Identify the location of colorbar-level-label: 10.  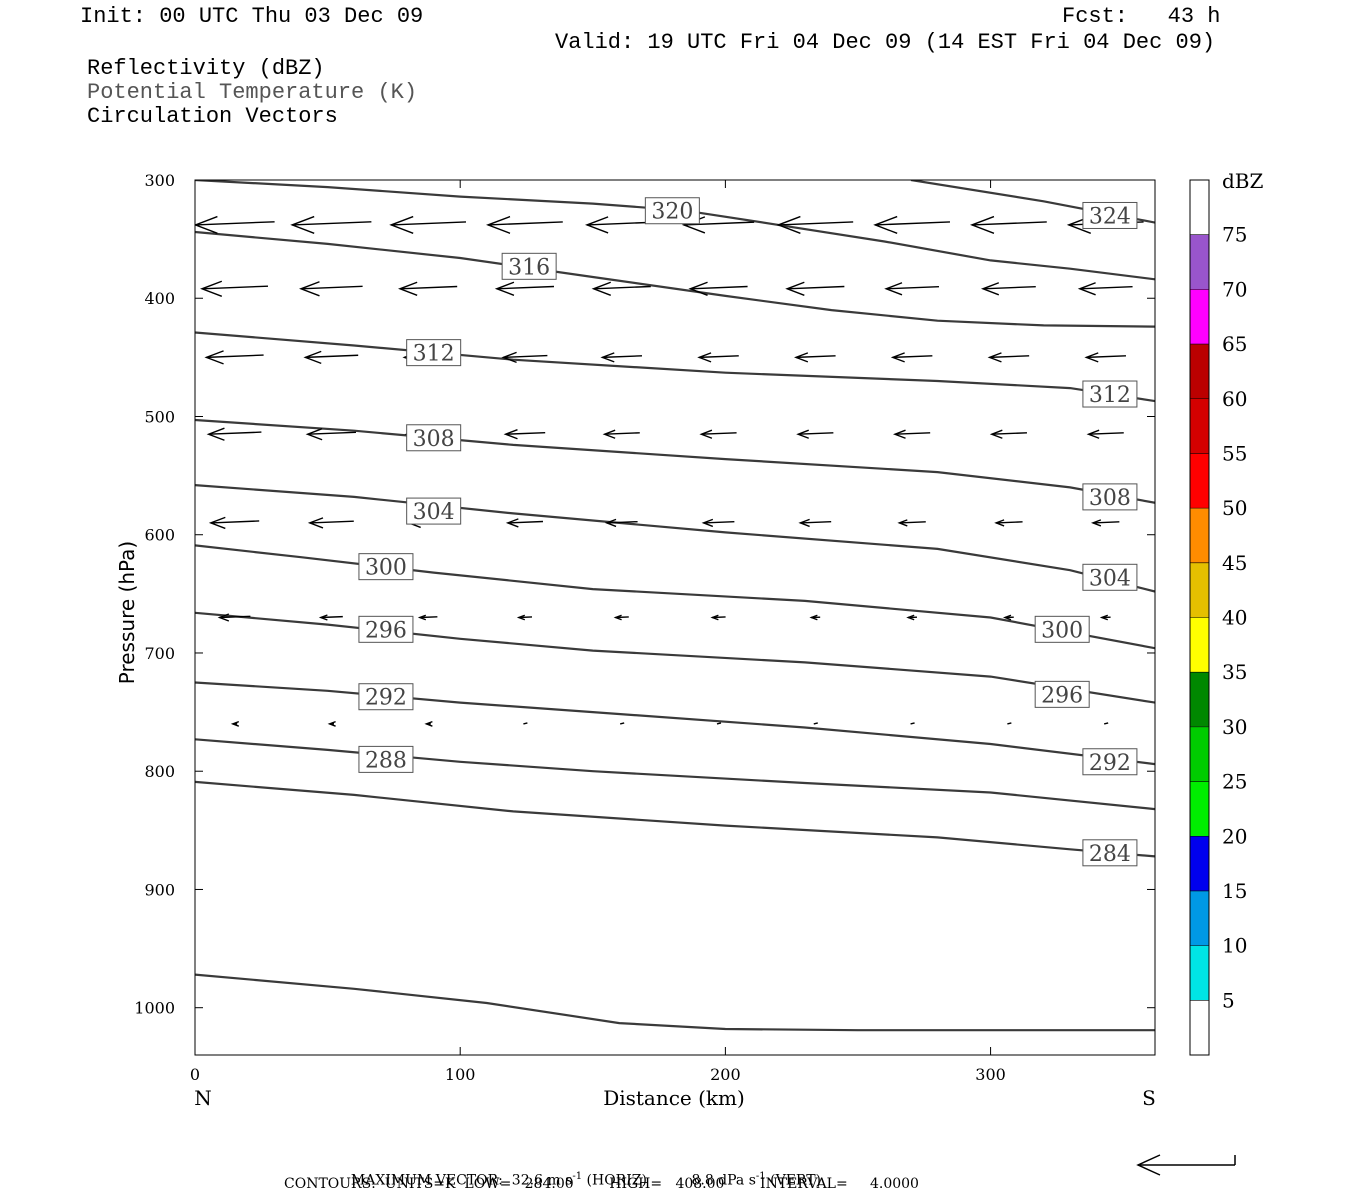
(1234, 946).